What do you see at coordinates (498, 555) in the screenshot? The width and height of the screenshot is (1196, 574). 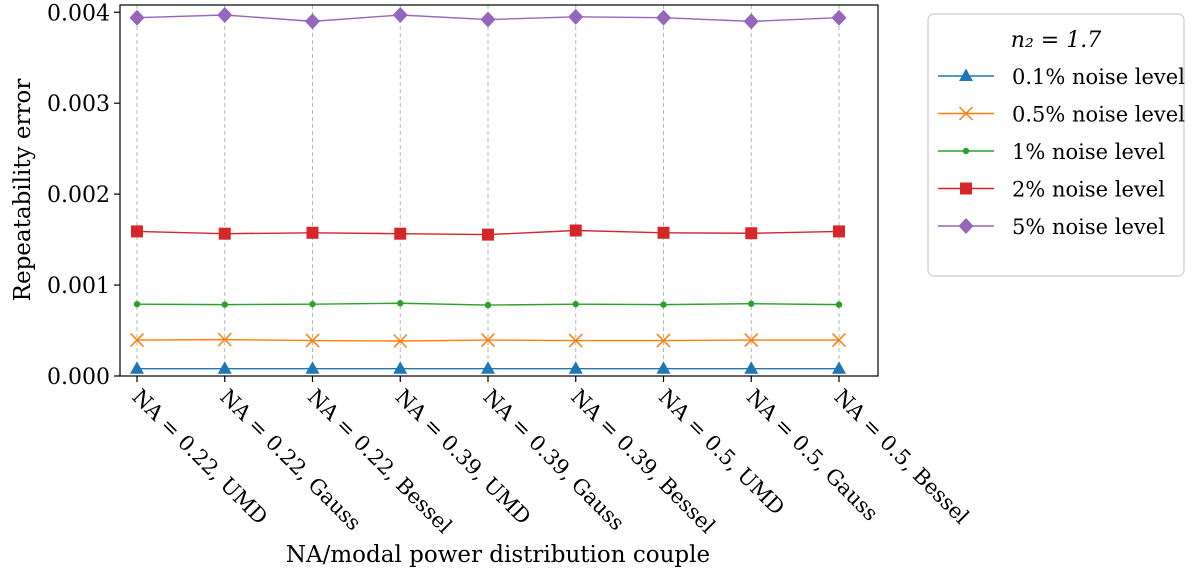 I see `x-axis-label: NA/modal power distribution couple` at bounding box center [498, 555].